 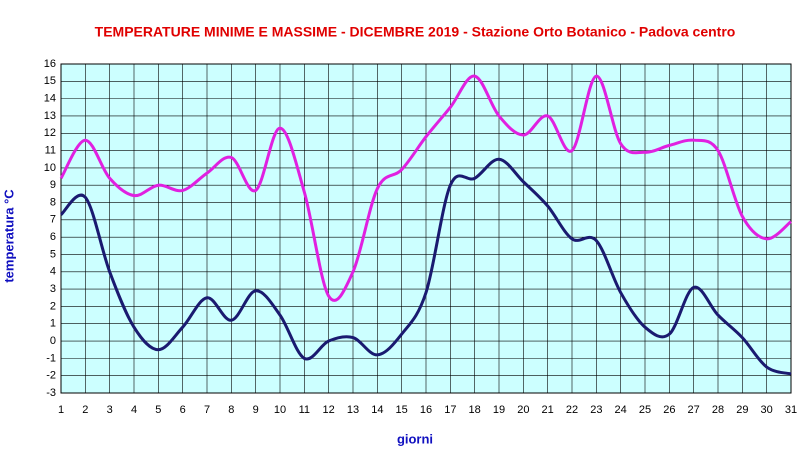 I want to click on y-tick-label: 8, so click(x=53, y=202).